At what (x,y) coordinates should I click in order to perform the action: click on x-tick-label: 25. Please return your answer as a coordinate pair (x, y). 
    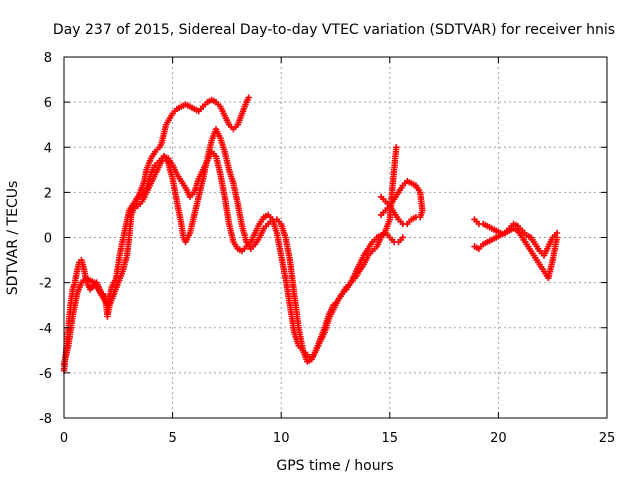
    Looking at the image, I should click on (607, 438).